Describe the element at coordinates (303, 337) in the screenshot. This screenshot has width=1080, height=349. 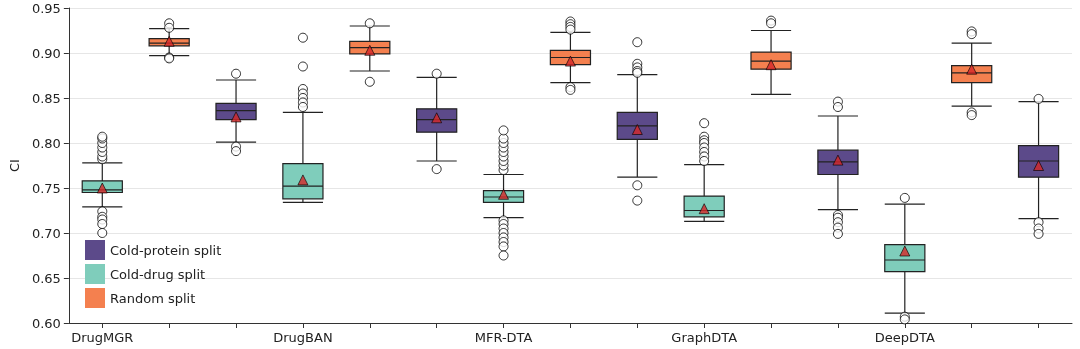
I see `x-tick-label: DrugBAN` at that location.